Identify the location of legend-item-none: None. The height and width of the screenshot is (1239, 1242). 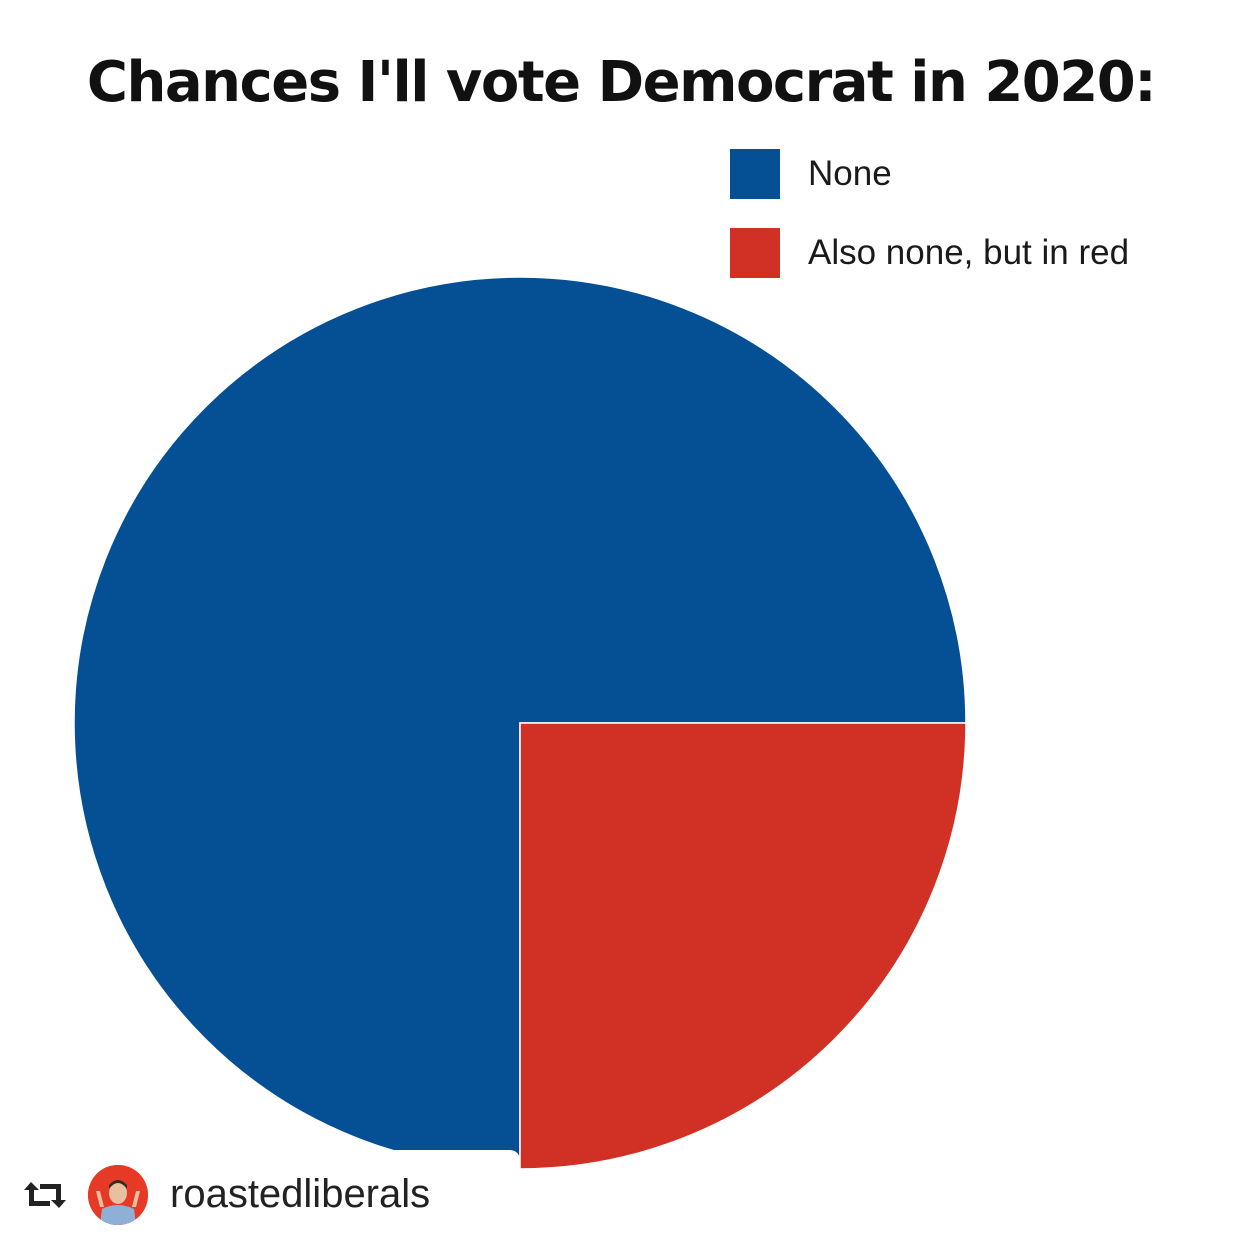
(929, 174).